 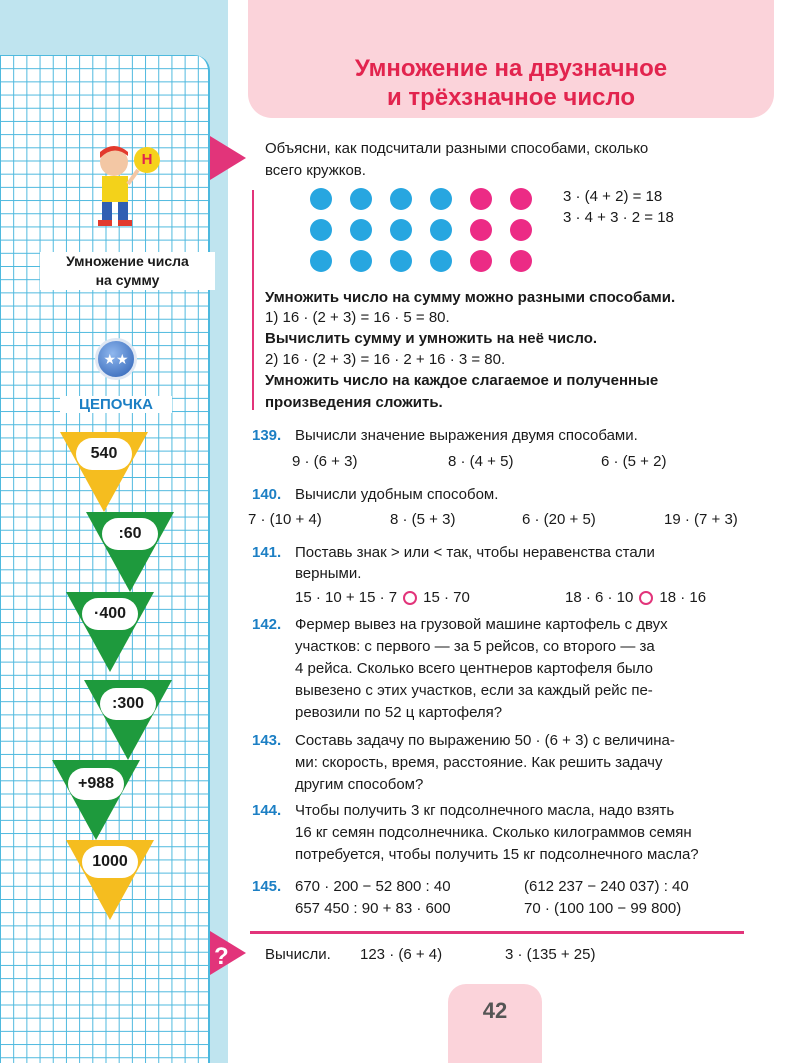 What do you see at coordinates (221, 956) in the screenshot?
I see `question-icon: ?` at bounding box center [221, 956].